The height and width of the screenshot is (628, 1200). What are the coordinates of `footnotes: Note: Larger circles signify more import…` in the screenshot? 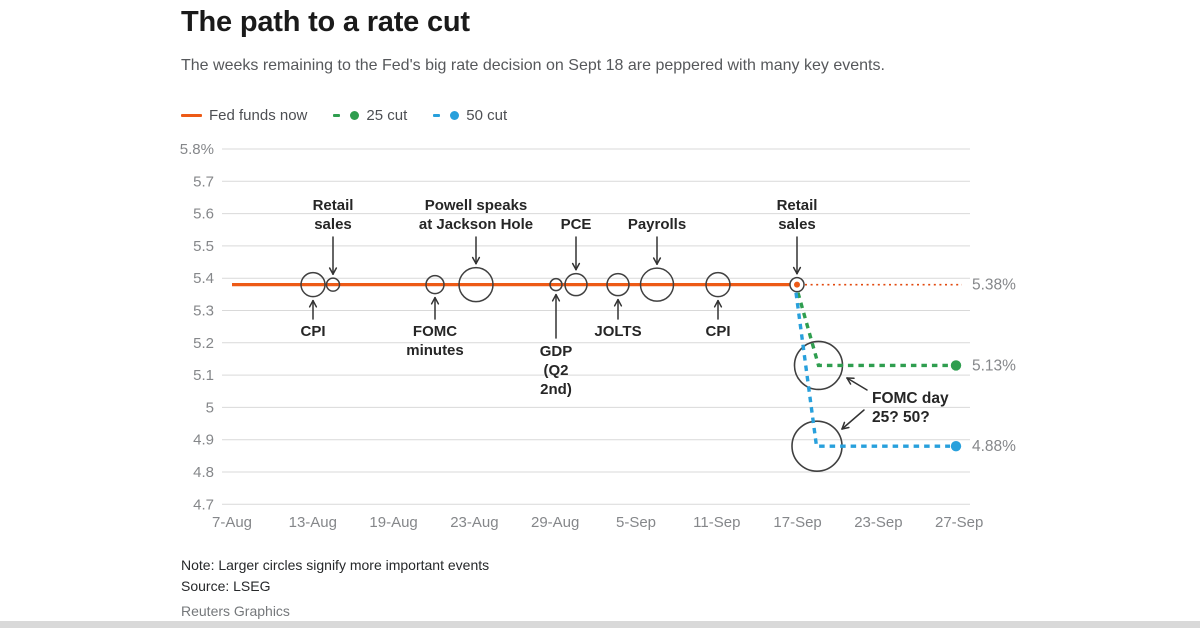 It's located at (335, 576).